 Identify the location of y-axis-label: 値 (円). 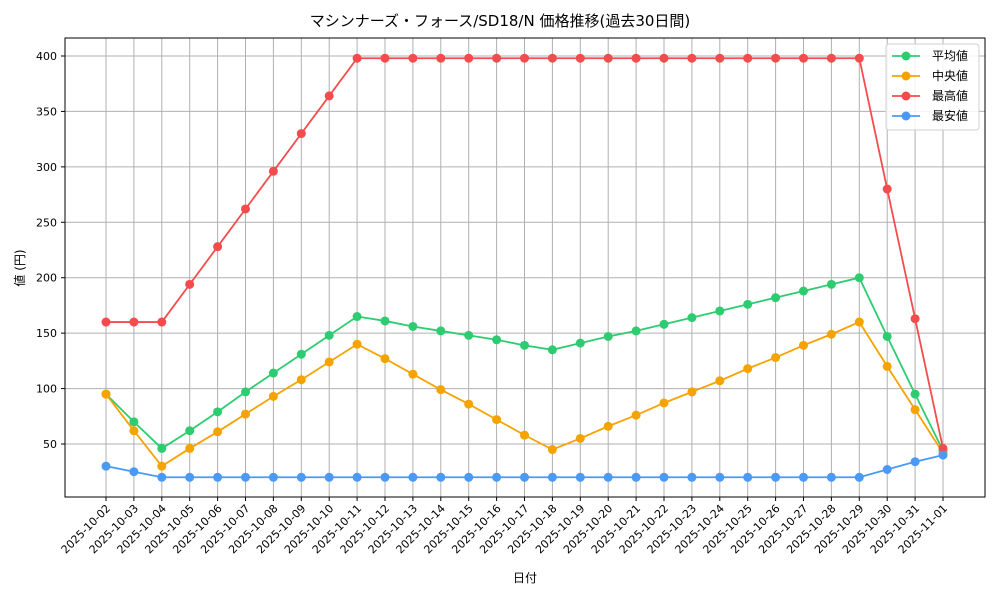
(19, 267).